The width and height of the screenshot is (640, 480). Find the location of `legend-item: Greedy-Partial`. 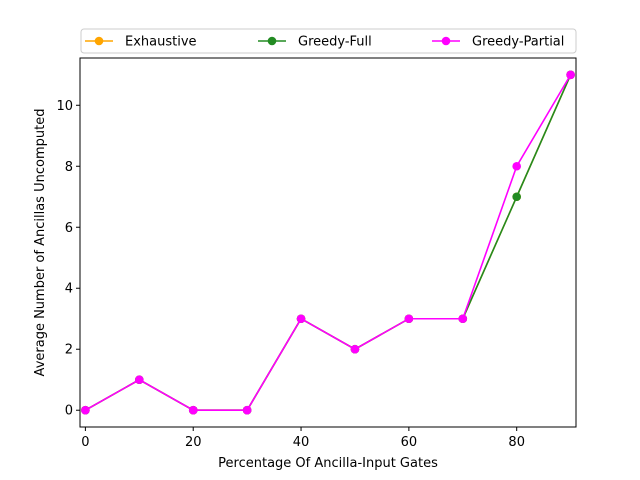

legend-item: Greedy-Partial is located at coordinates (498, 42).